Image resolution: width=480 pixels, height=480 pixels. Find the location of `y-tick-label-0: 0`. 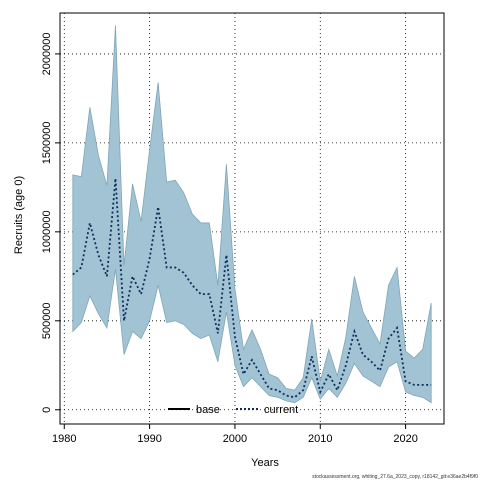

y-tick-label-0: 0 is located at coordinates (47, 410).